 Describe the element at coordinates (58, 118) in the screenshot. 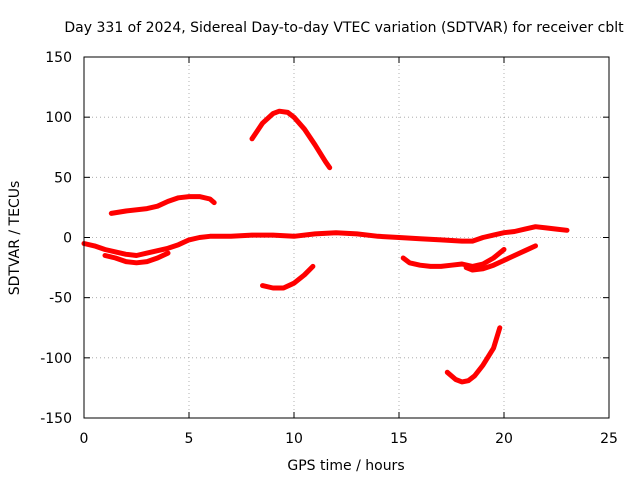

I see `y-tick-label: 100` at that location.